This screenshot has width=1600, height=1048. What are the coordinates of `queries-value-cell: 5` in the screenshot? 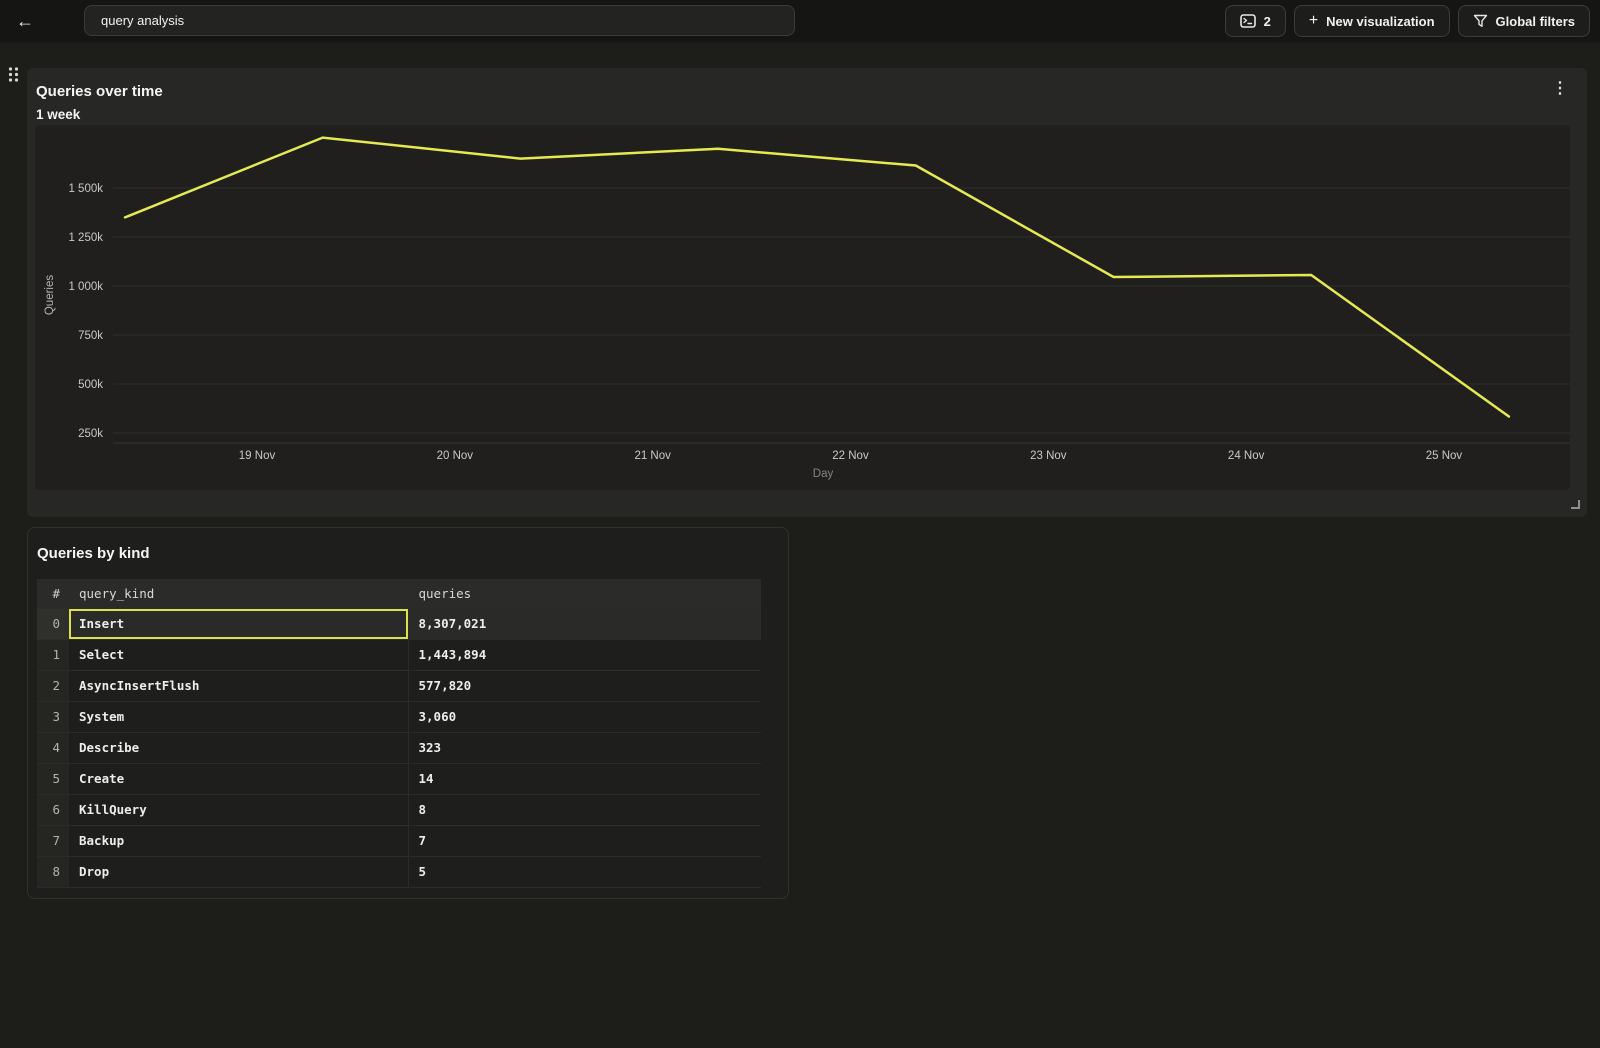 It's located at (584, 872).